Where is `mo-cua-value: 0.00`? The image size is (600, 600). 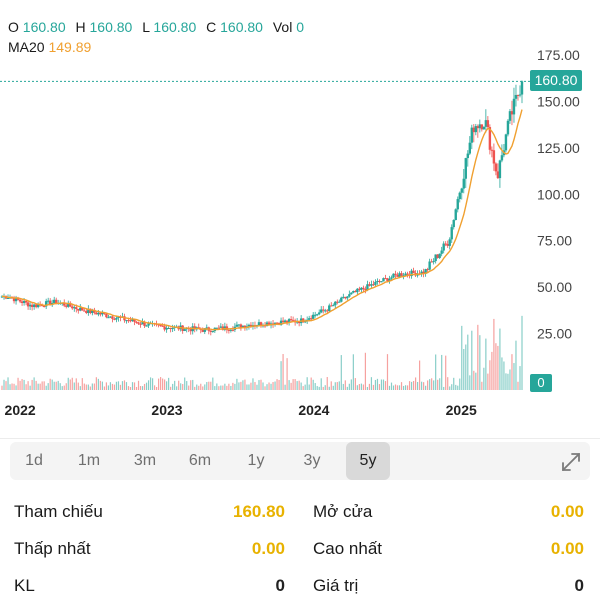
mo-cua-value: 0.00 is located at coordinates (567, 511).